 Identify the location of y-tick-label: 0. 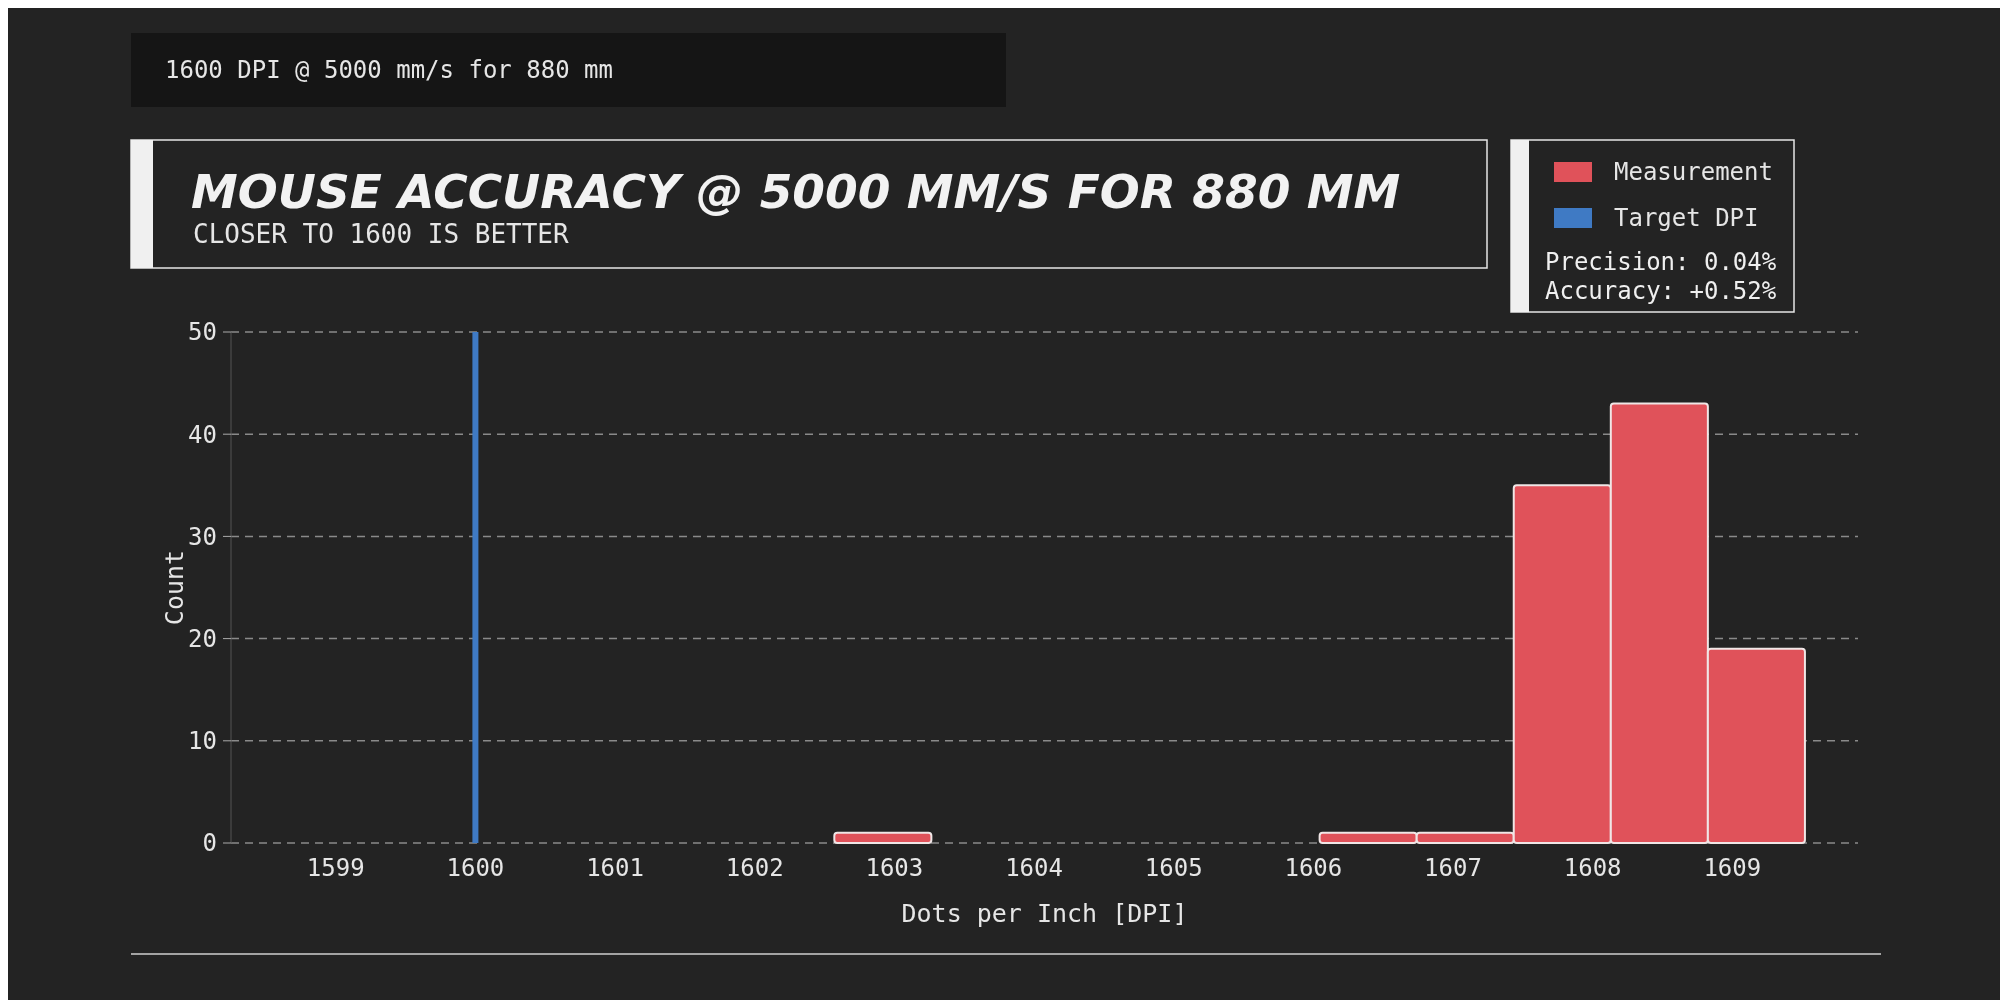
(209, 843).